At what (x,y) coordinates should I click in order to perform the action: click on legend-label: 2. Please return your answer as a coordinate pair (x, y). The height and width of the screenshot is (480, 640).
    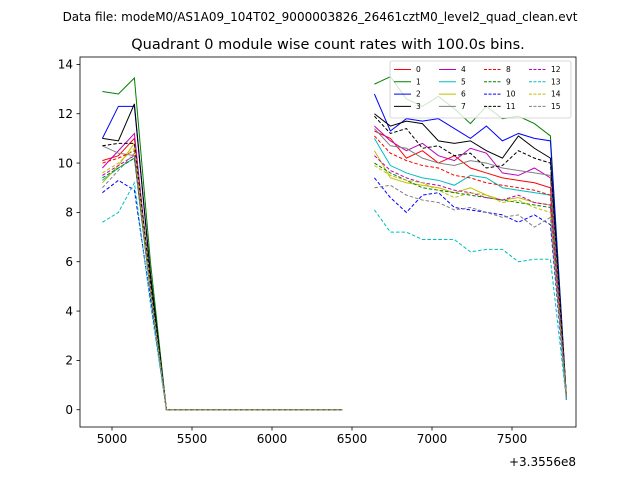
    Looking at the image, I should click on (418, 94).